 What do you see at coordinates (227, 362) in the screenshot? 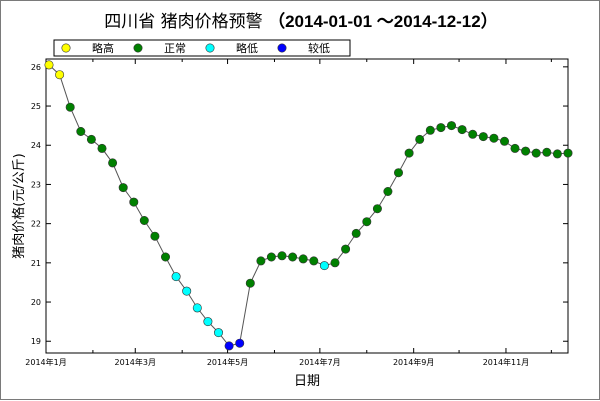
I see `x-tick-label: 2014年5月` at bounding box center [227, 362].